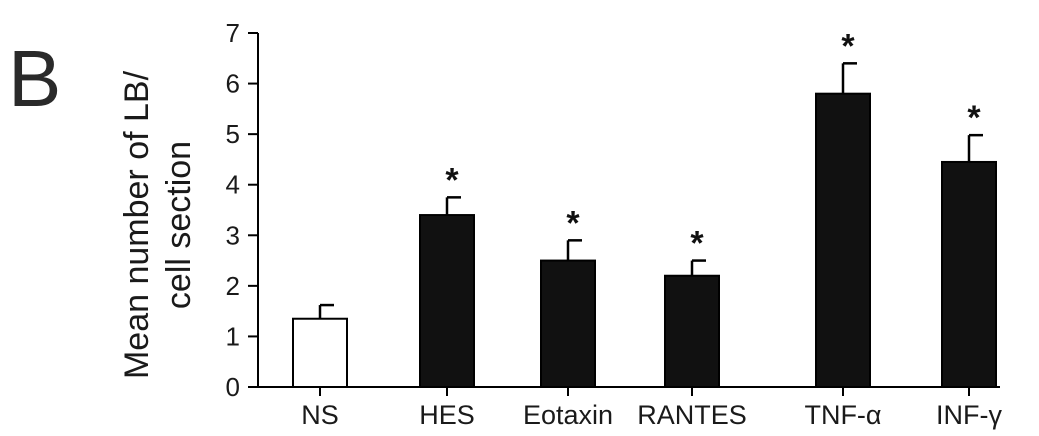 The height and width of the screenshot is (436, 1039). I want to click on y-tick-label: 3, so click(233, 235).